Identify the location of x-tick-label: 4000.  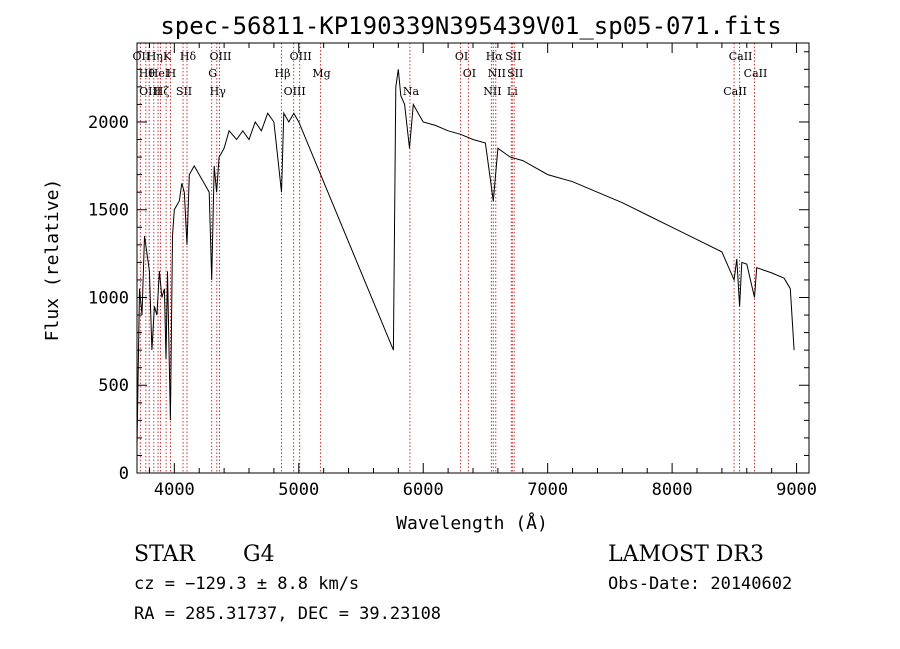
(174, 490).